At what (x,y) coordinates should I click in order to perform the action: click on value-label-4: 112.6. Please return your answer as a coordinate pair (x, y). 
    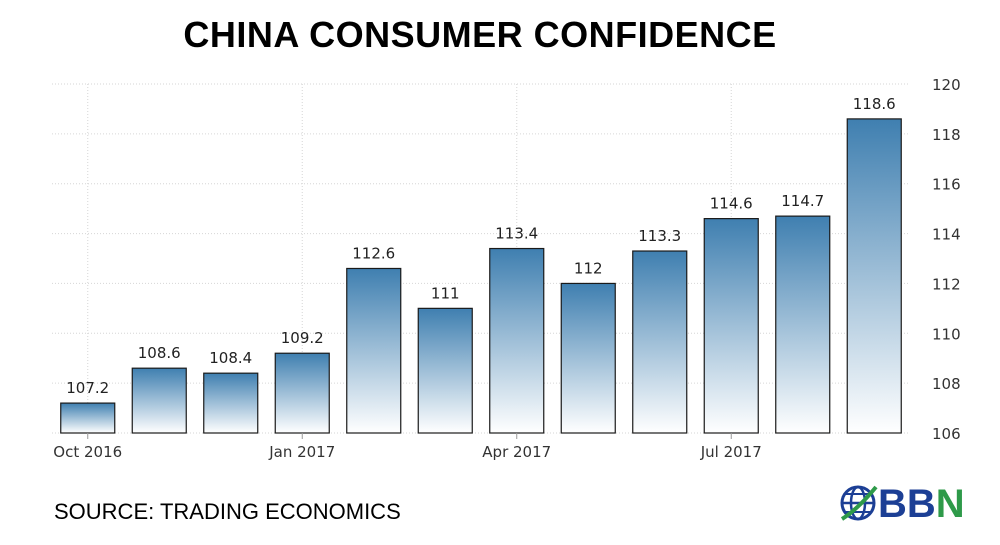
    Looking at the image, I should click on (373, 253).